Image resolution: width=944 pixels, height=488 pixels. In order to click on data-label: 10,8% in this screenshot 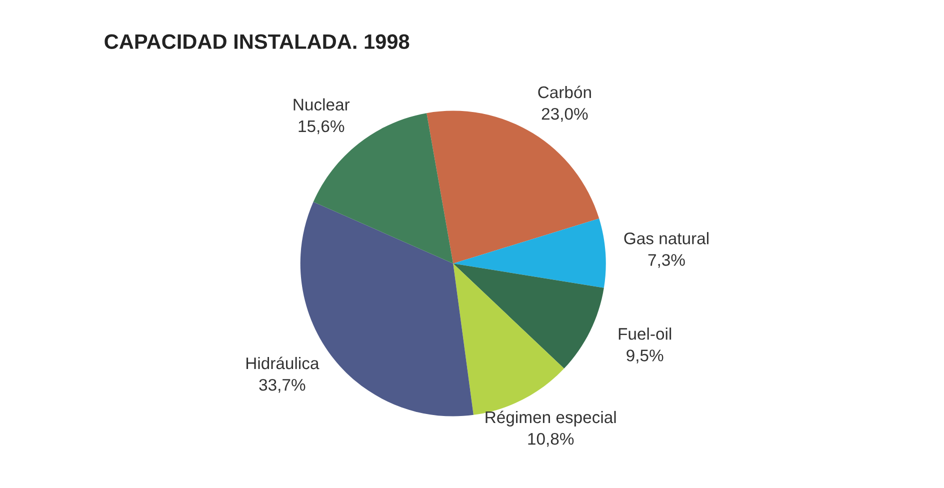, I will do `click(551, 439)`.